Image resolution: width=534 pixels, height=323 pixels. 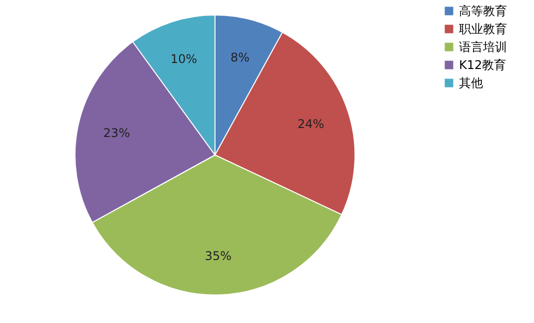 What do you see at coordinates (240, 57) in the screenshot?
I see `data-label: 8%` at bounding box center [240, 57].